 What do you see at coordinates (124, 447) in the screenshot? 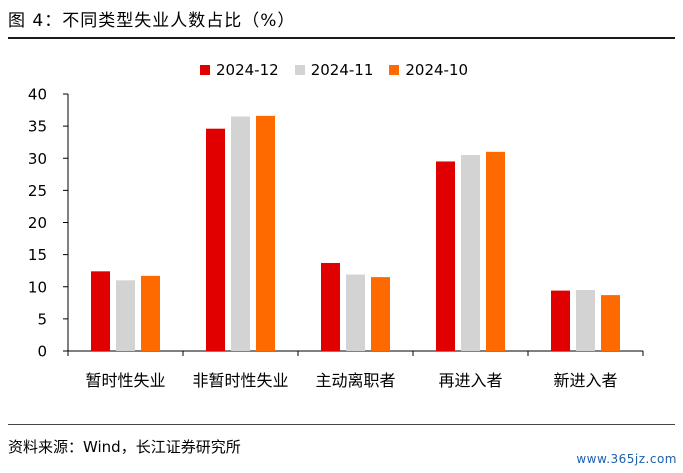
I see `source-note: 资料来源：Wind，长江证券研究所` at bounding box center [124, 447].